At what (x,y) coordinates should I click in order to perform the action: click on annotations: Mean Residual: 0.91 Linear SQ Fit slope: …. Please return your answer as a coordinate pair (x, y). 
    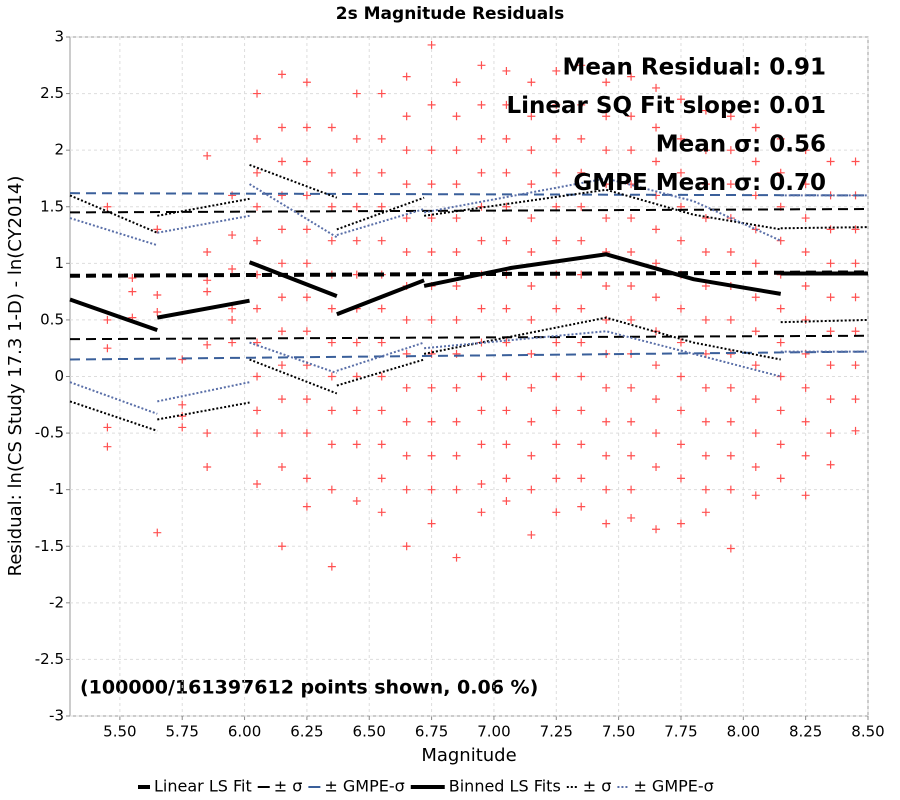
    Looking at the image, I should click on (667, 126).